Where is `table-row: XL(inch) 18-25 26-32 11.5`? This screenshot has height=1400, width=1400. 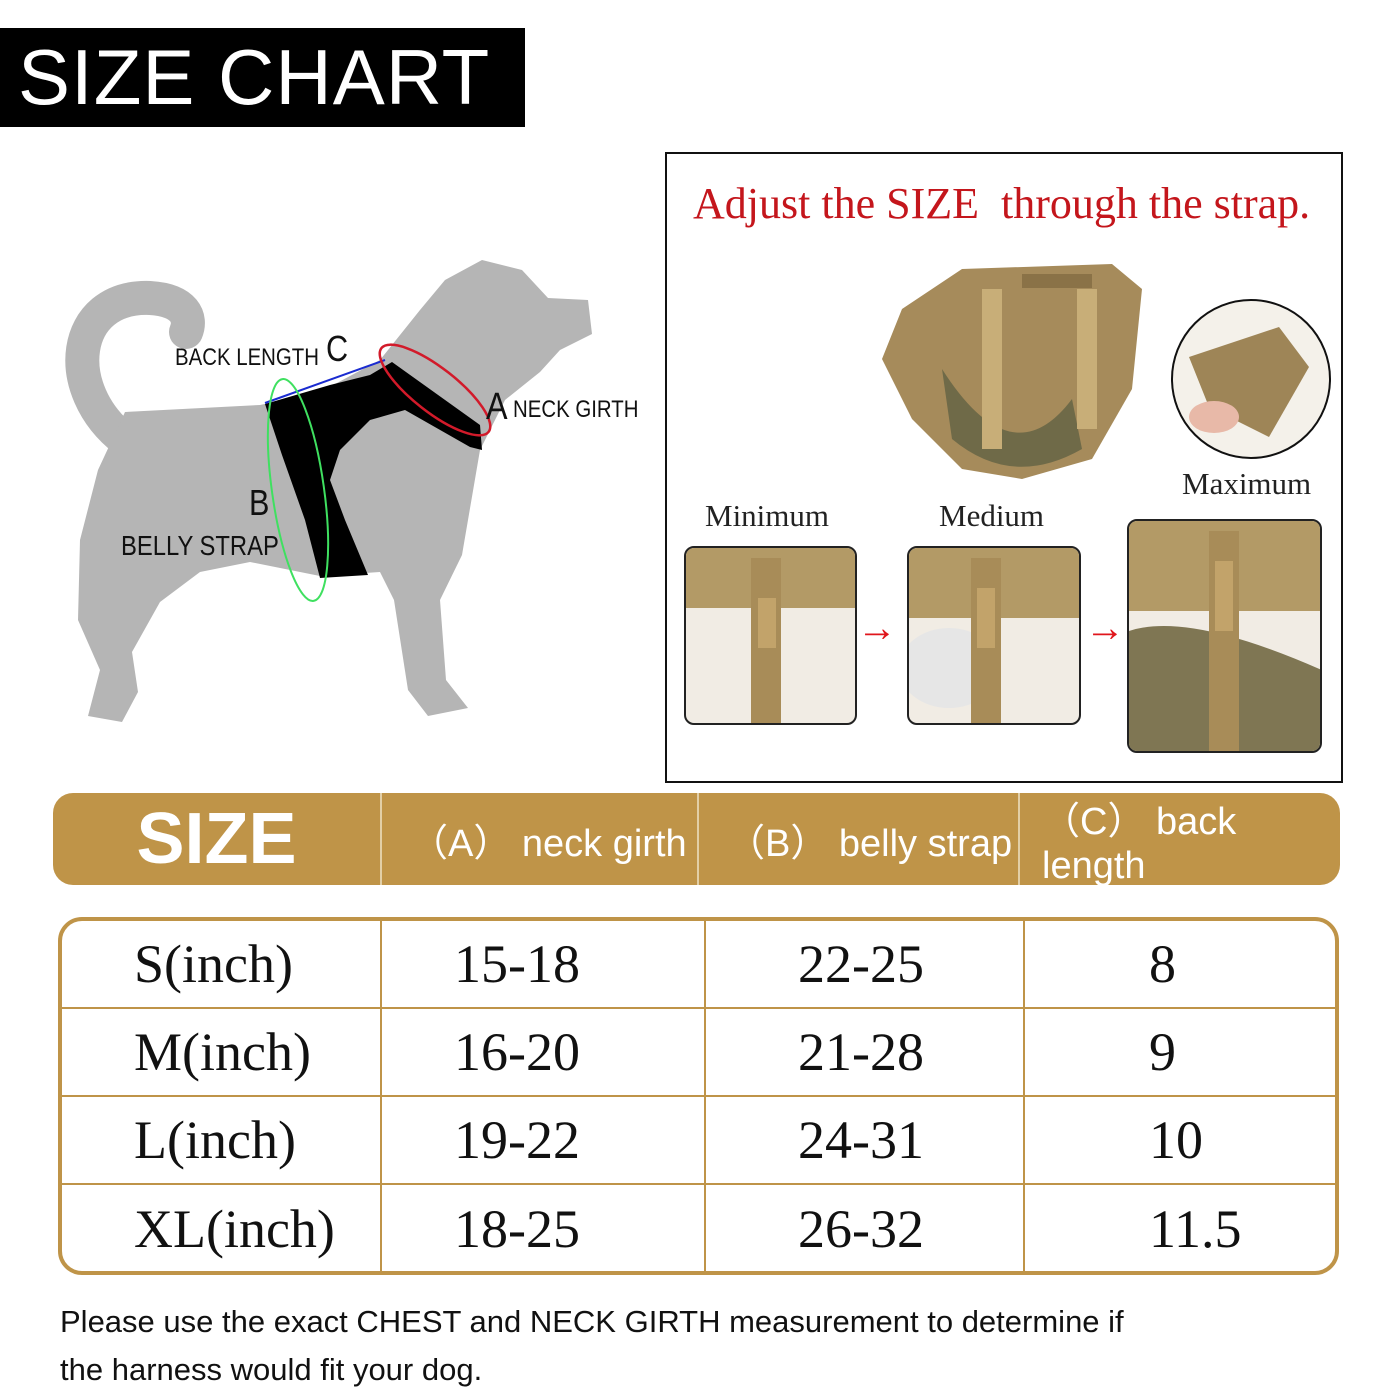
table-row: XL(inch) 18-25 26-32 11.5 is located at coordinates (698, 1228).